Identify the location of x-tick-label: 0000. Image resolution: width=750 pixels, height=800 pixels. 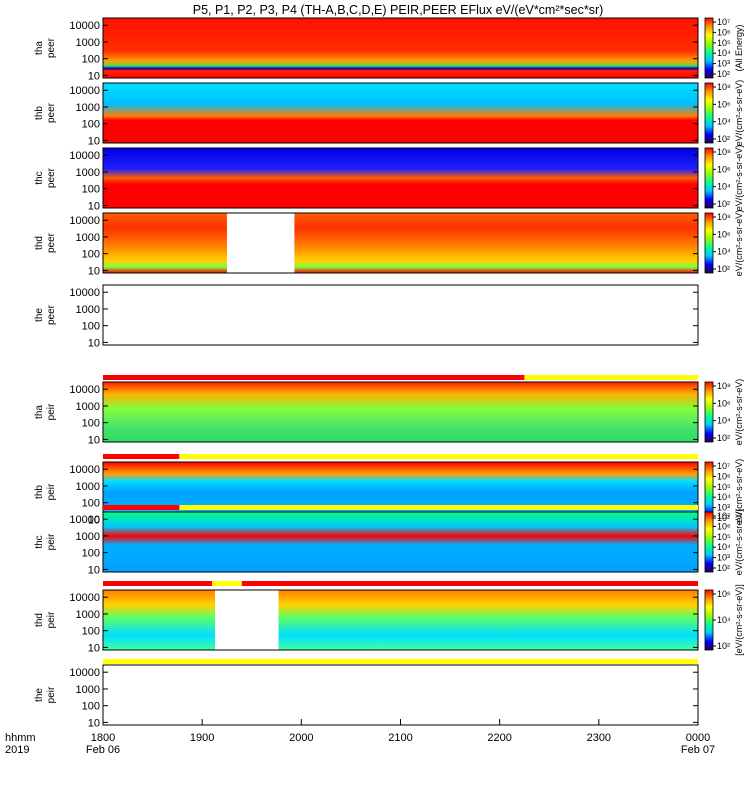
(698, 738).